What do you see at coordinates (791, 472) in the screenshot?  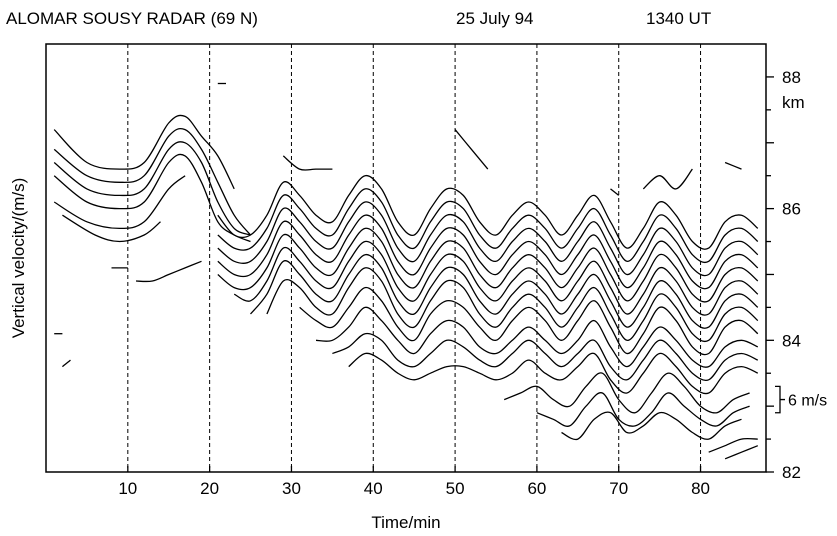 I see `right-tick-label: 82` at bounding box center [791, 472].